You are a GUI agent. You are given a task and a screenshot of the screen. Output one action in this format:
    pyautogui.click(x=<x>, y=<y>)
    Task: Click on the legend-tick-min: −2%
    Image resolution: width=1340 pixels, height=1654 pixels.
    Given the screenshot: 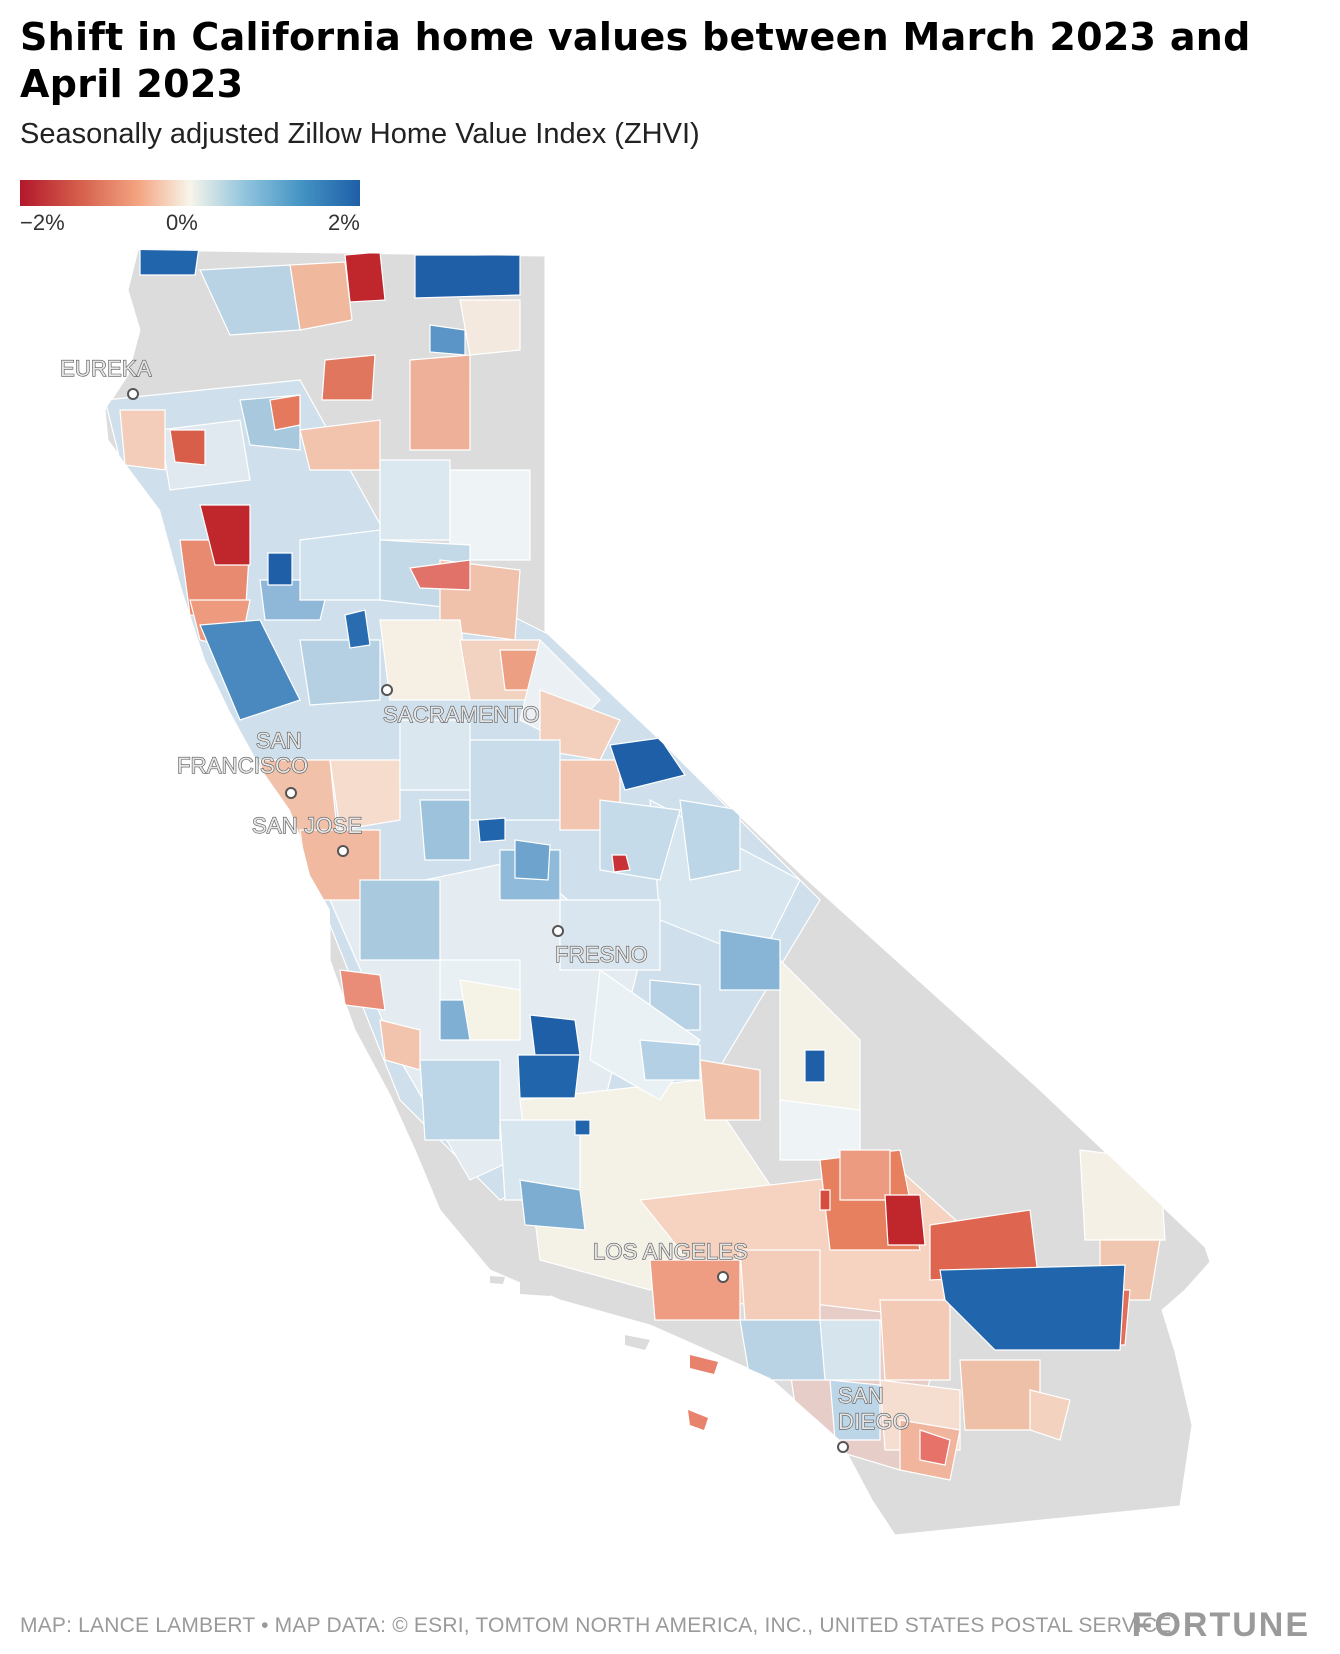 What is the action you would take?
    pyautogui.click(x=42, y=222)
    